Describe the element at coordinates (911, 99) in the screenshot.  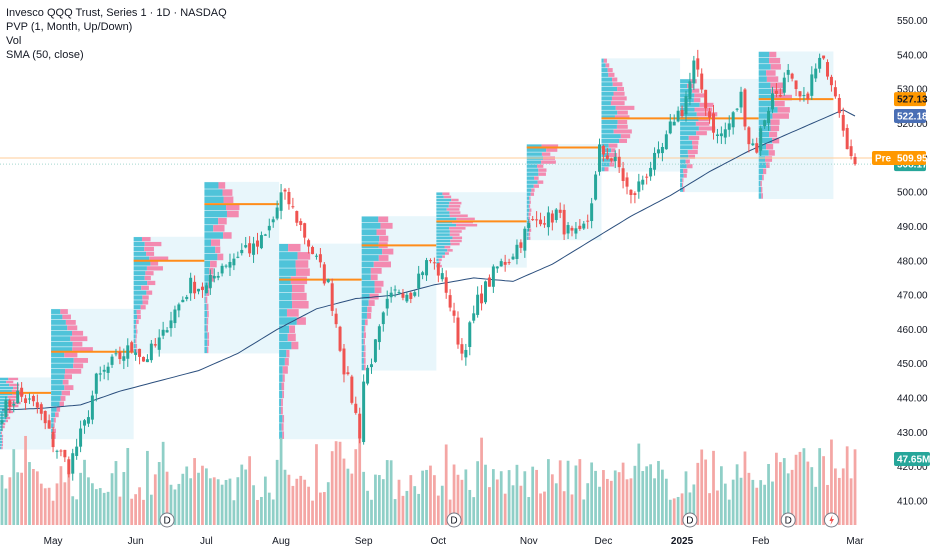
I see `poc-price-badge: 527.13` at that location.